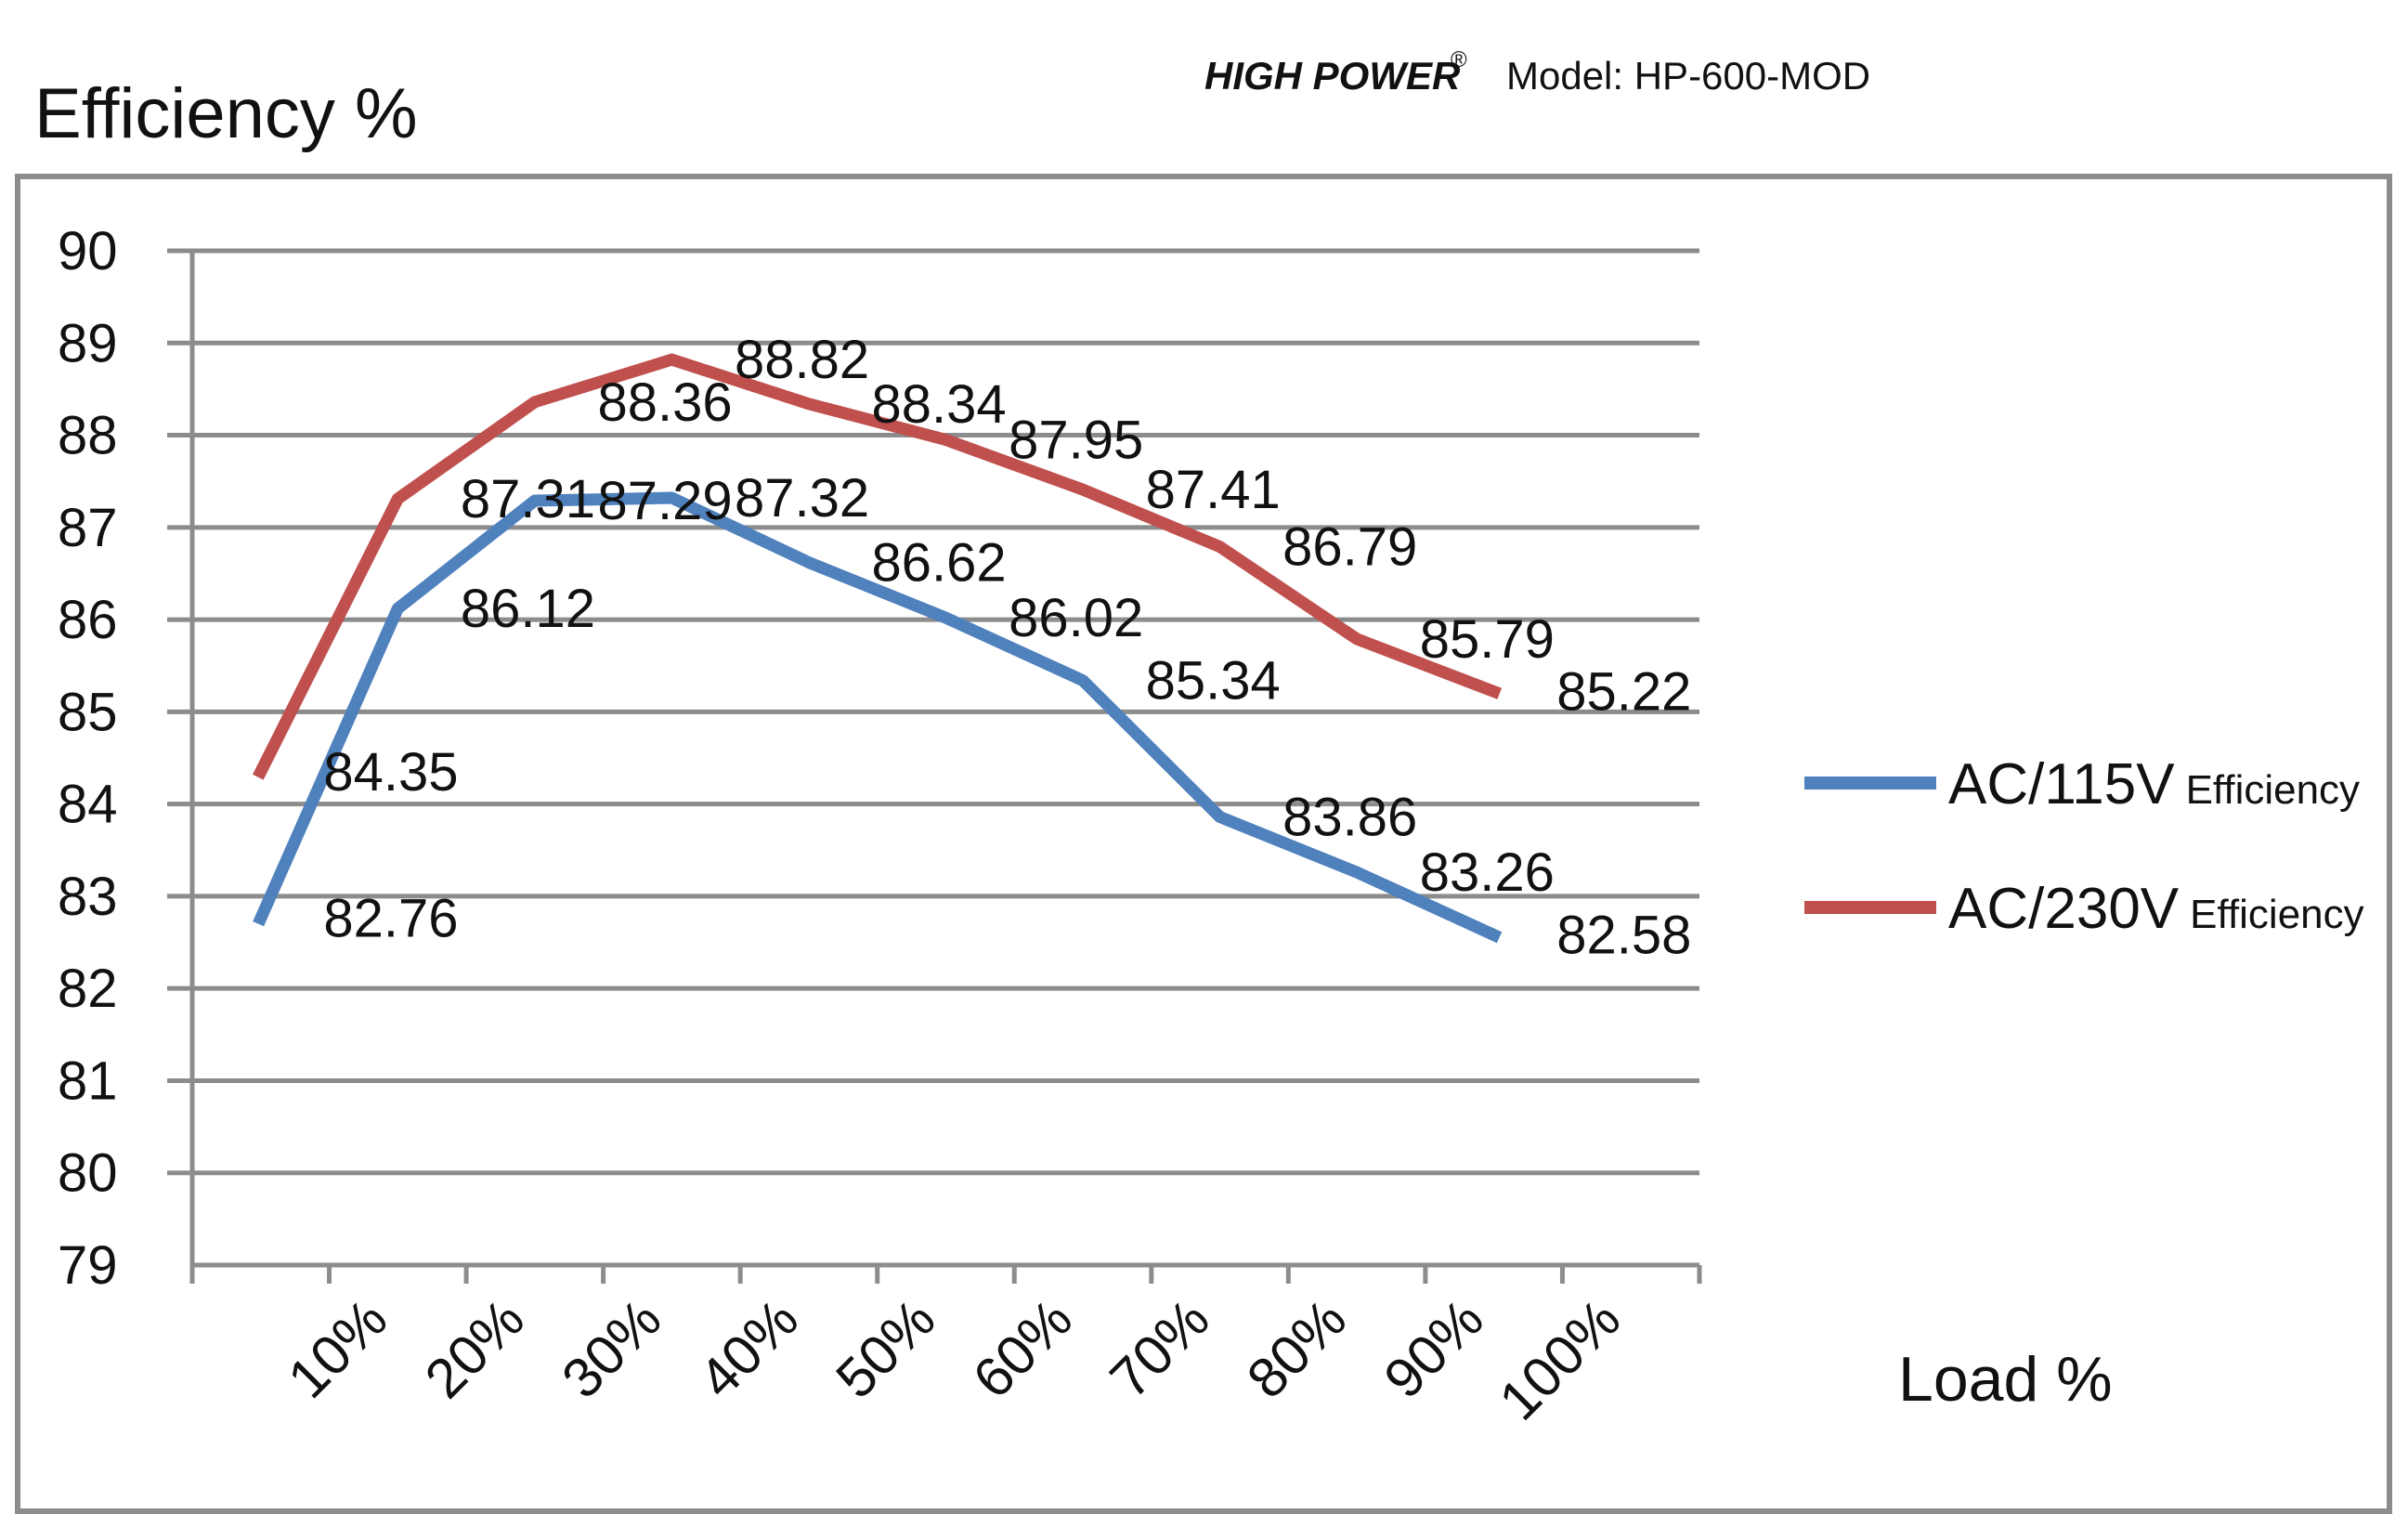 The image size is (2408, 1527). Describe the element at coordinates (1561, 1359) in the screenshot. I see `x-tick-label: 100%` at that location.